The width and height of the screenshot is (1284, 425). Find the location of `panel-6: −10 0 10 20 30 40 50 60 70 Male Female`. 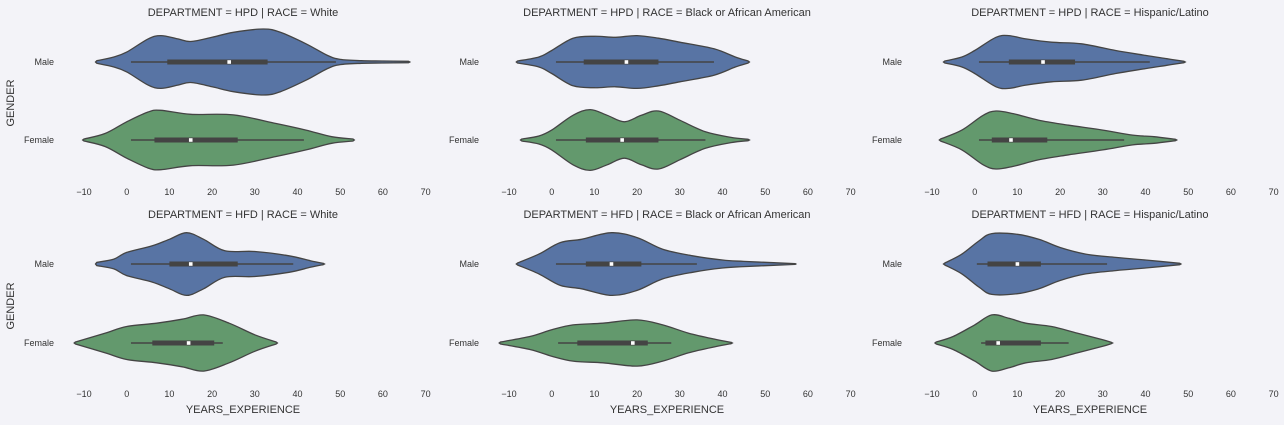

panel-6: −10 0 10 20 30 40 50 60 70 Male Female is located at coordinates (1075, 315).